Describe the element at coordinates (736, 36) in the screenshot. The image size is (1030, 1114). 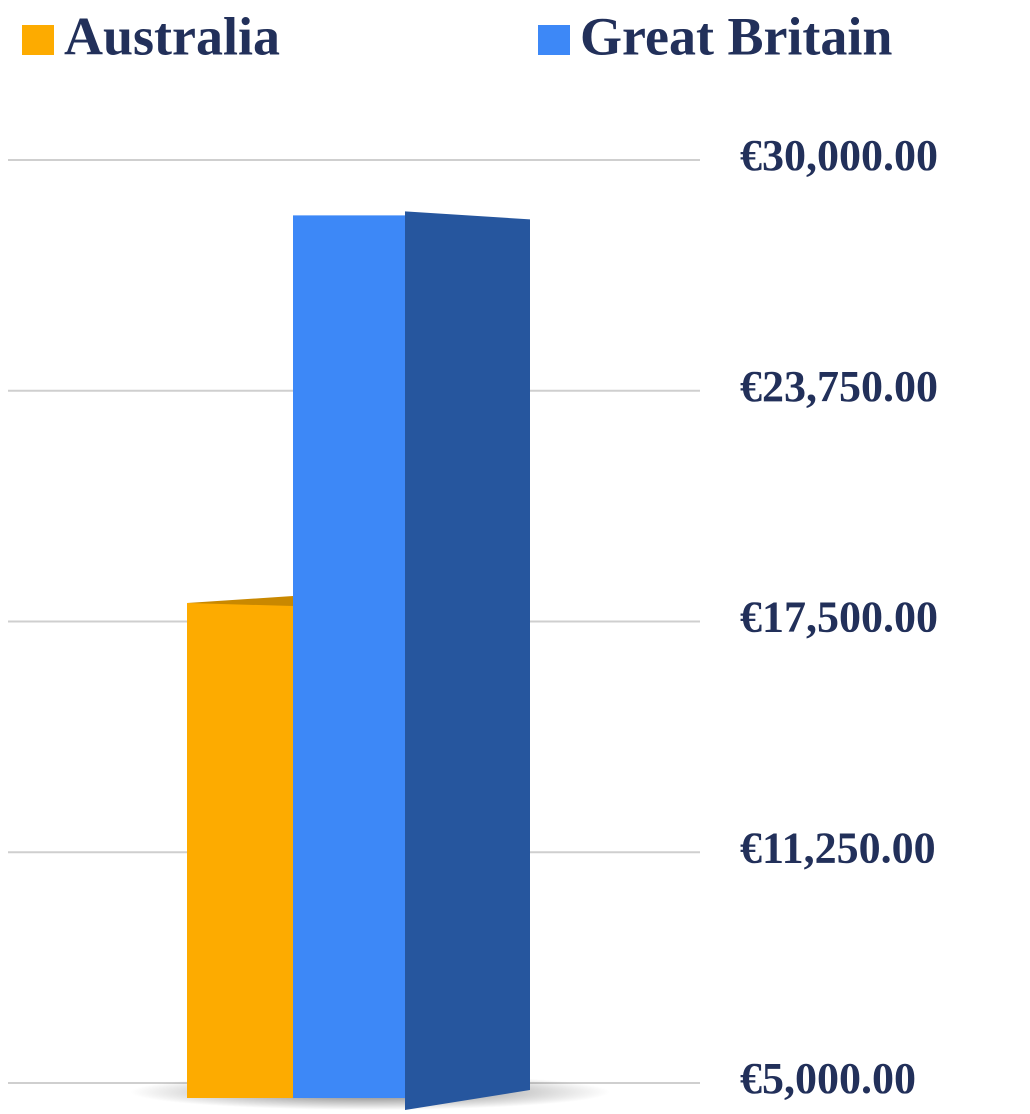
I see `legend-label: Great Britain` at that location.